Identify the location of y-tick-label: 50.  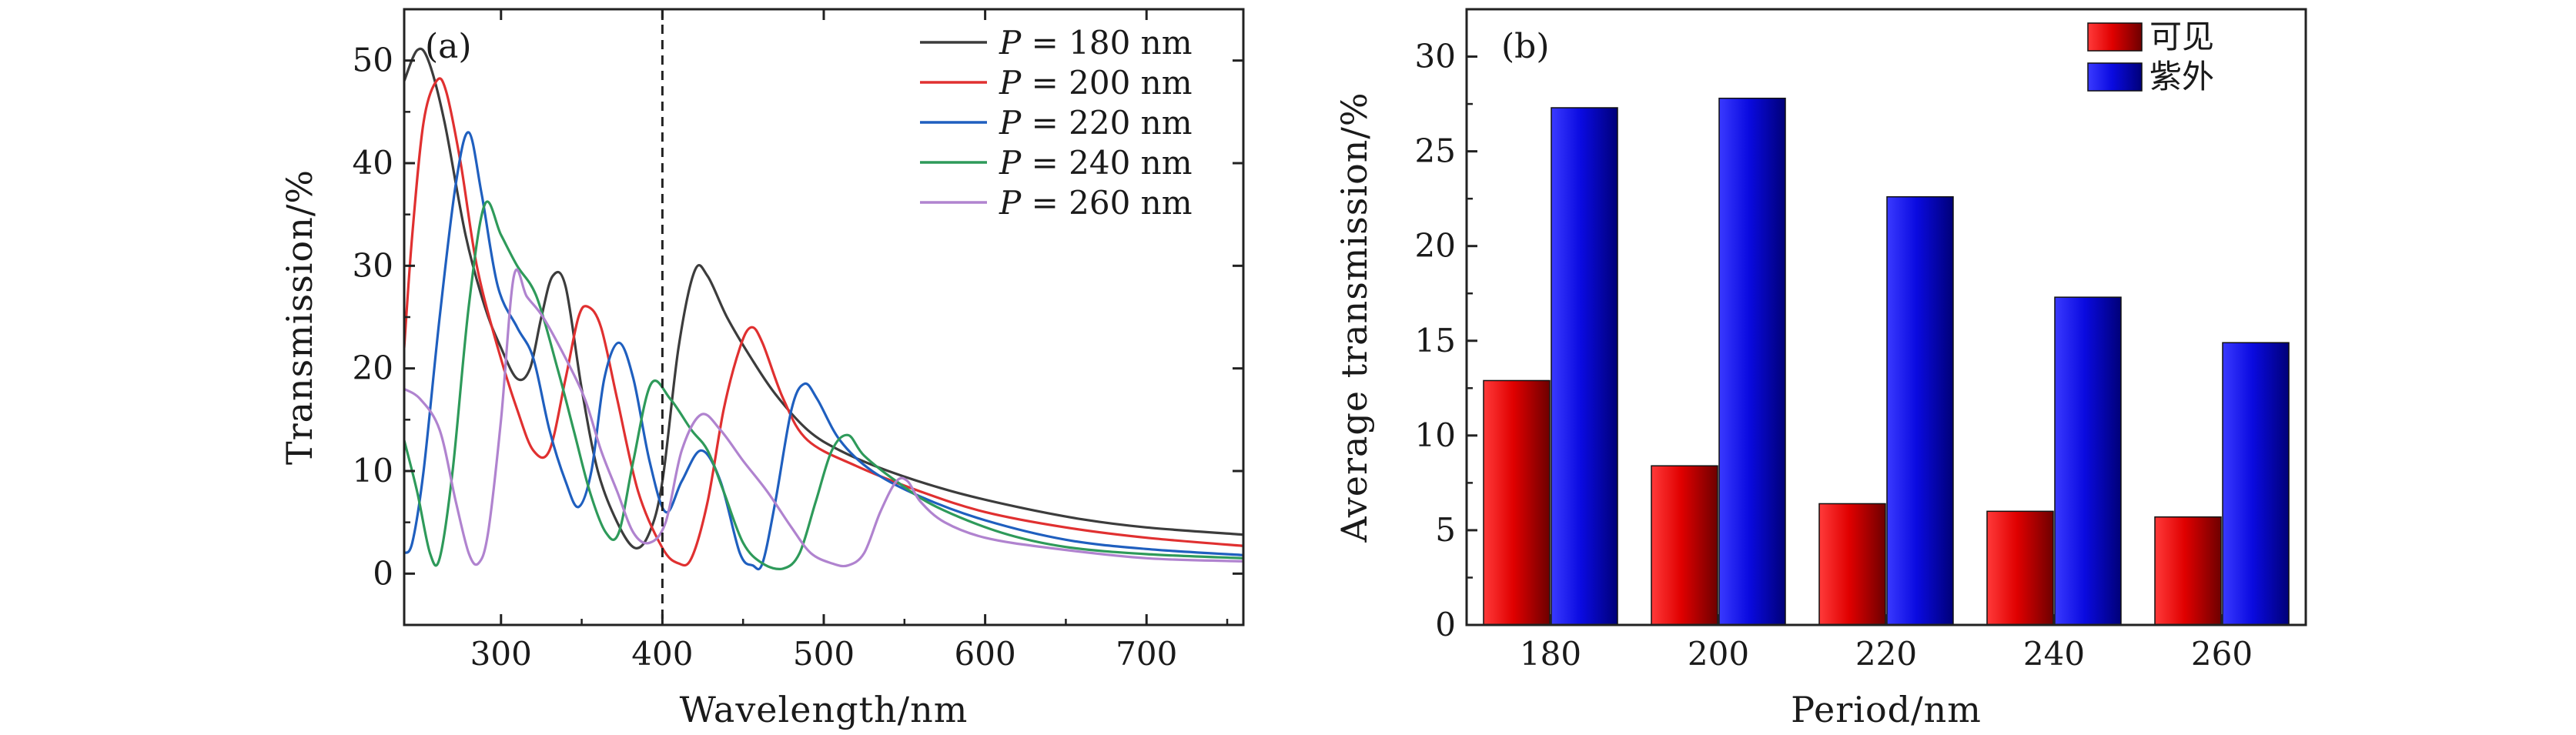
(373, 60).